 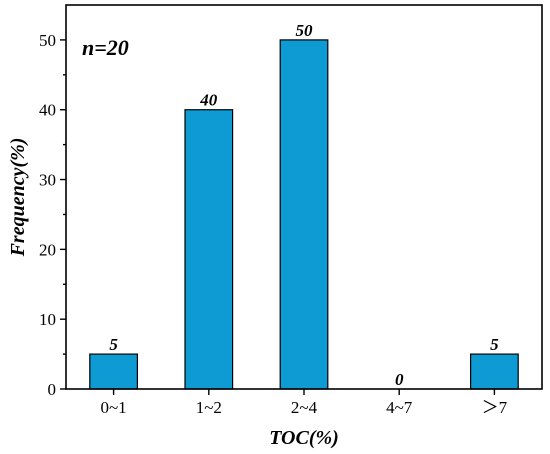 I want to click on y-tick-label-3: 30, so click(x=47, y=180).